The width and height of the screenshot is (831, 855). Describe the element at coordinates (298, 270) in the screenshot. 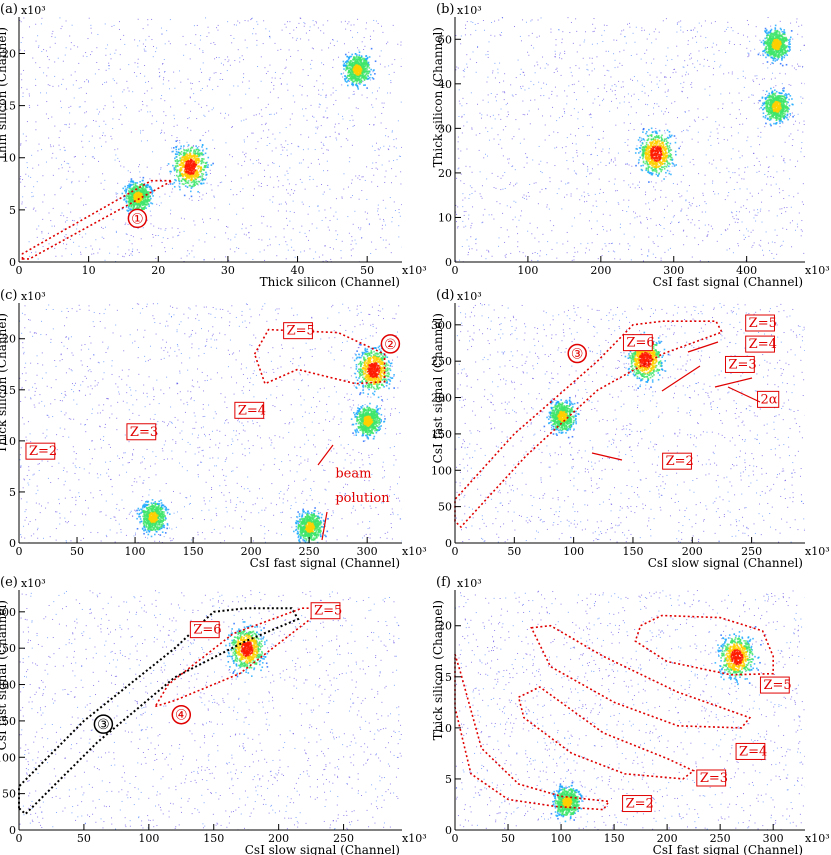

I see `x-tick-label: 40` at that location.